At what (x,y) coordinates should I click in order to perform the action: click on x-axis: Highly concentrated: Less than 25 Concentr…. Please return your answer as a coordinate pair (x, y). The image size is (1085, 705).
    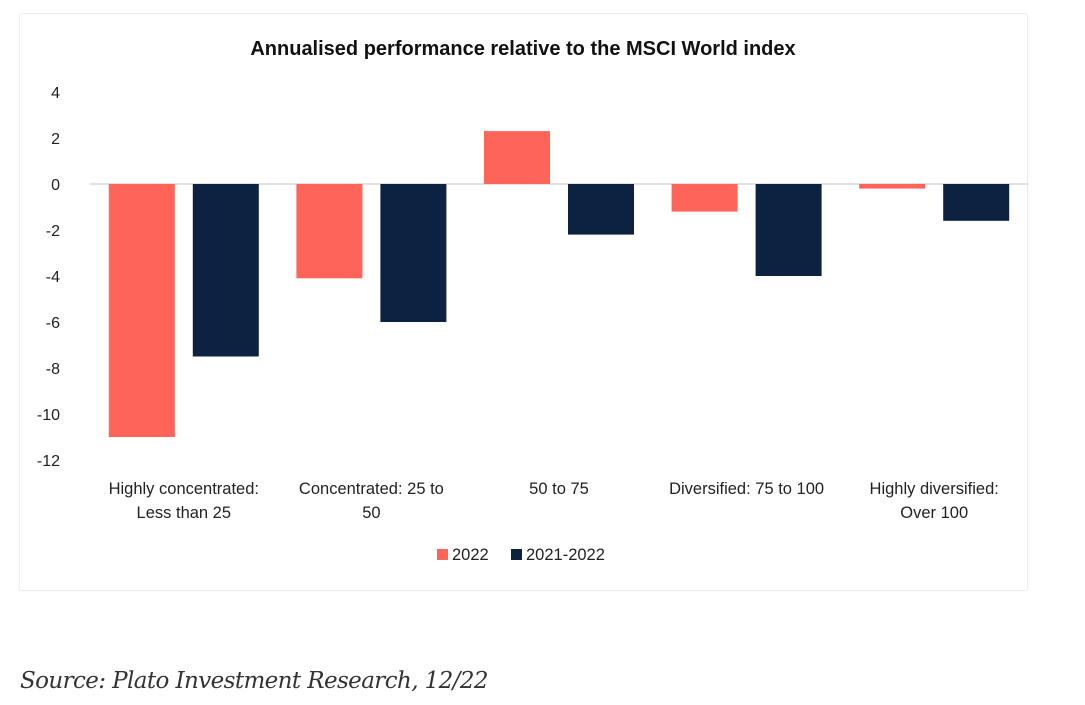
    Looking at the image, I should click on (554, 501).